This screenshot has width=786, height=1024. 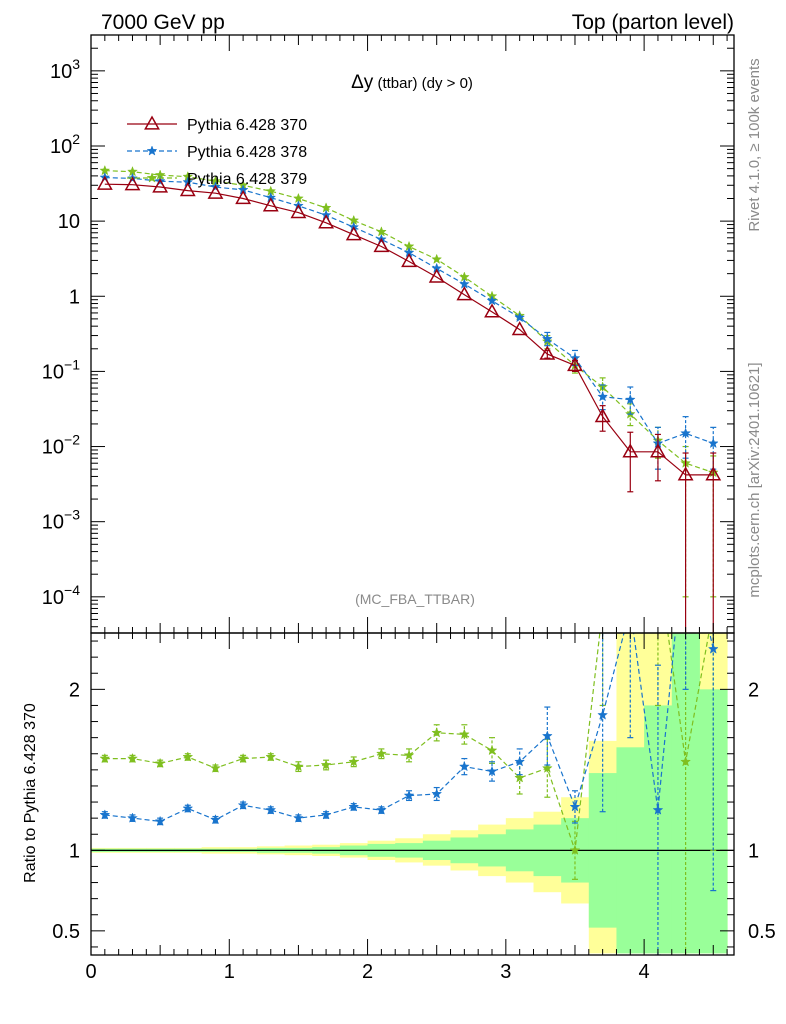 What do you see at coordinates (395, 83) in the screenshot?
I see `plot-title-sub: (ttbar)` at bounding box center [395, 83].